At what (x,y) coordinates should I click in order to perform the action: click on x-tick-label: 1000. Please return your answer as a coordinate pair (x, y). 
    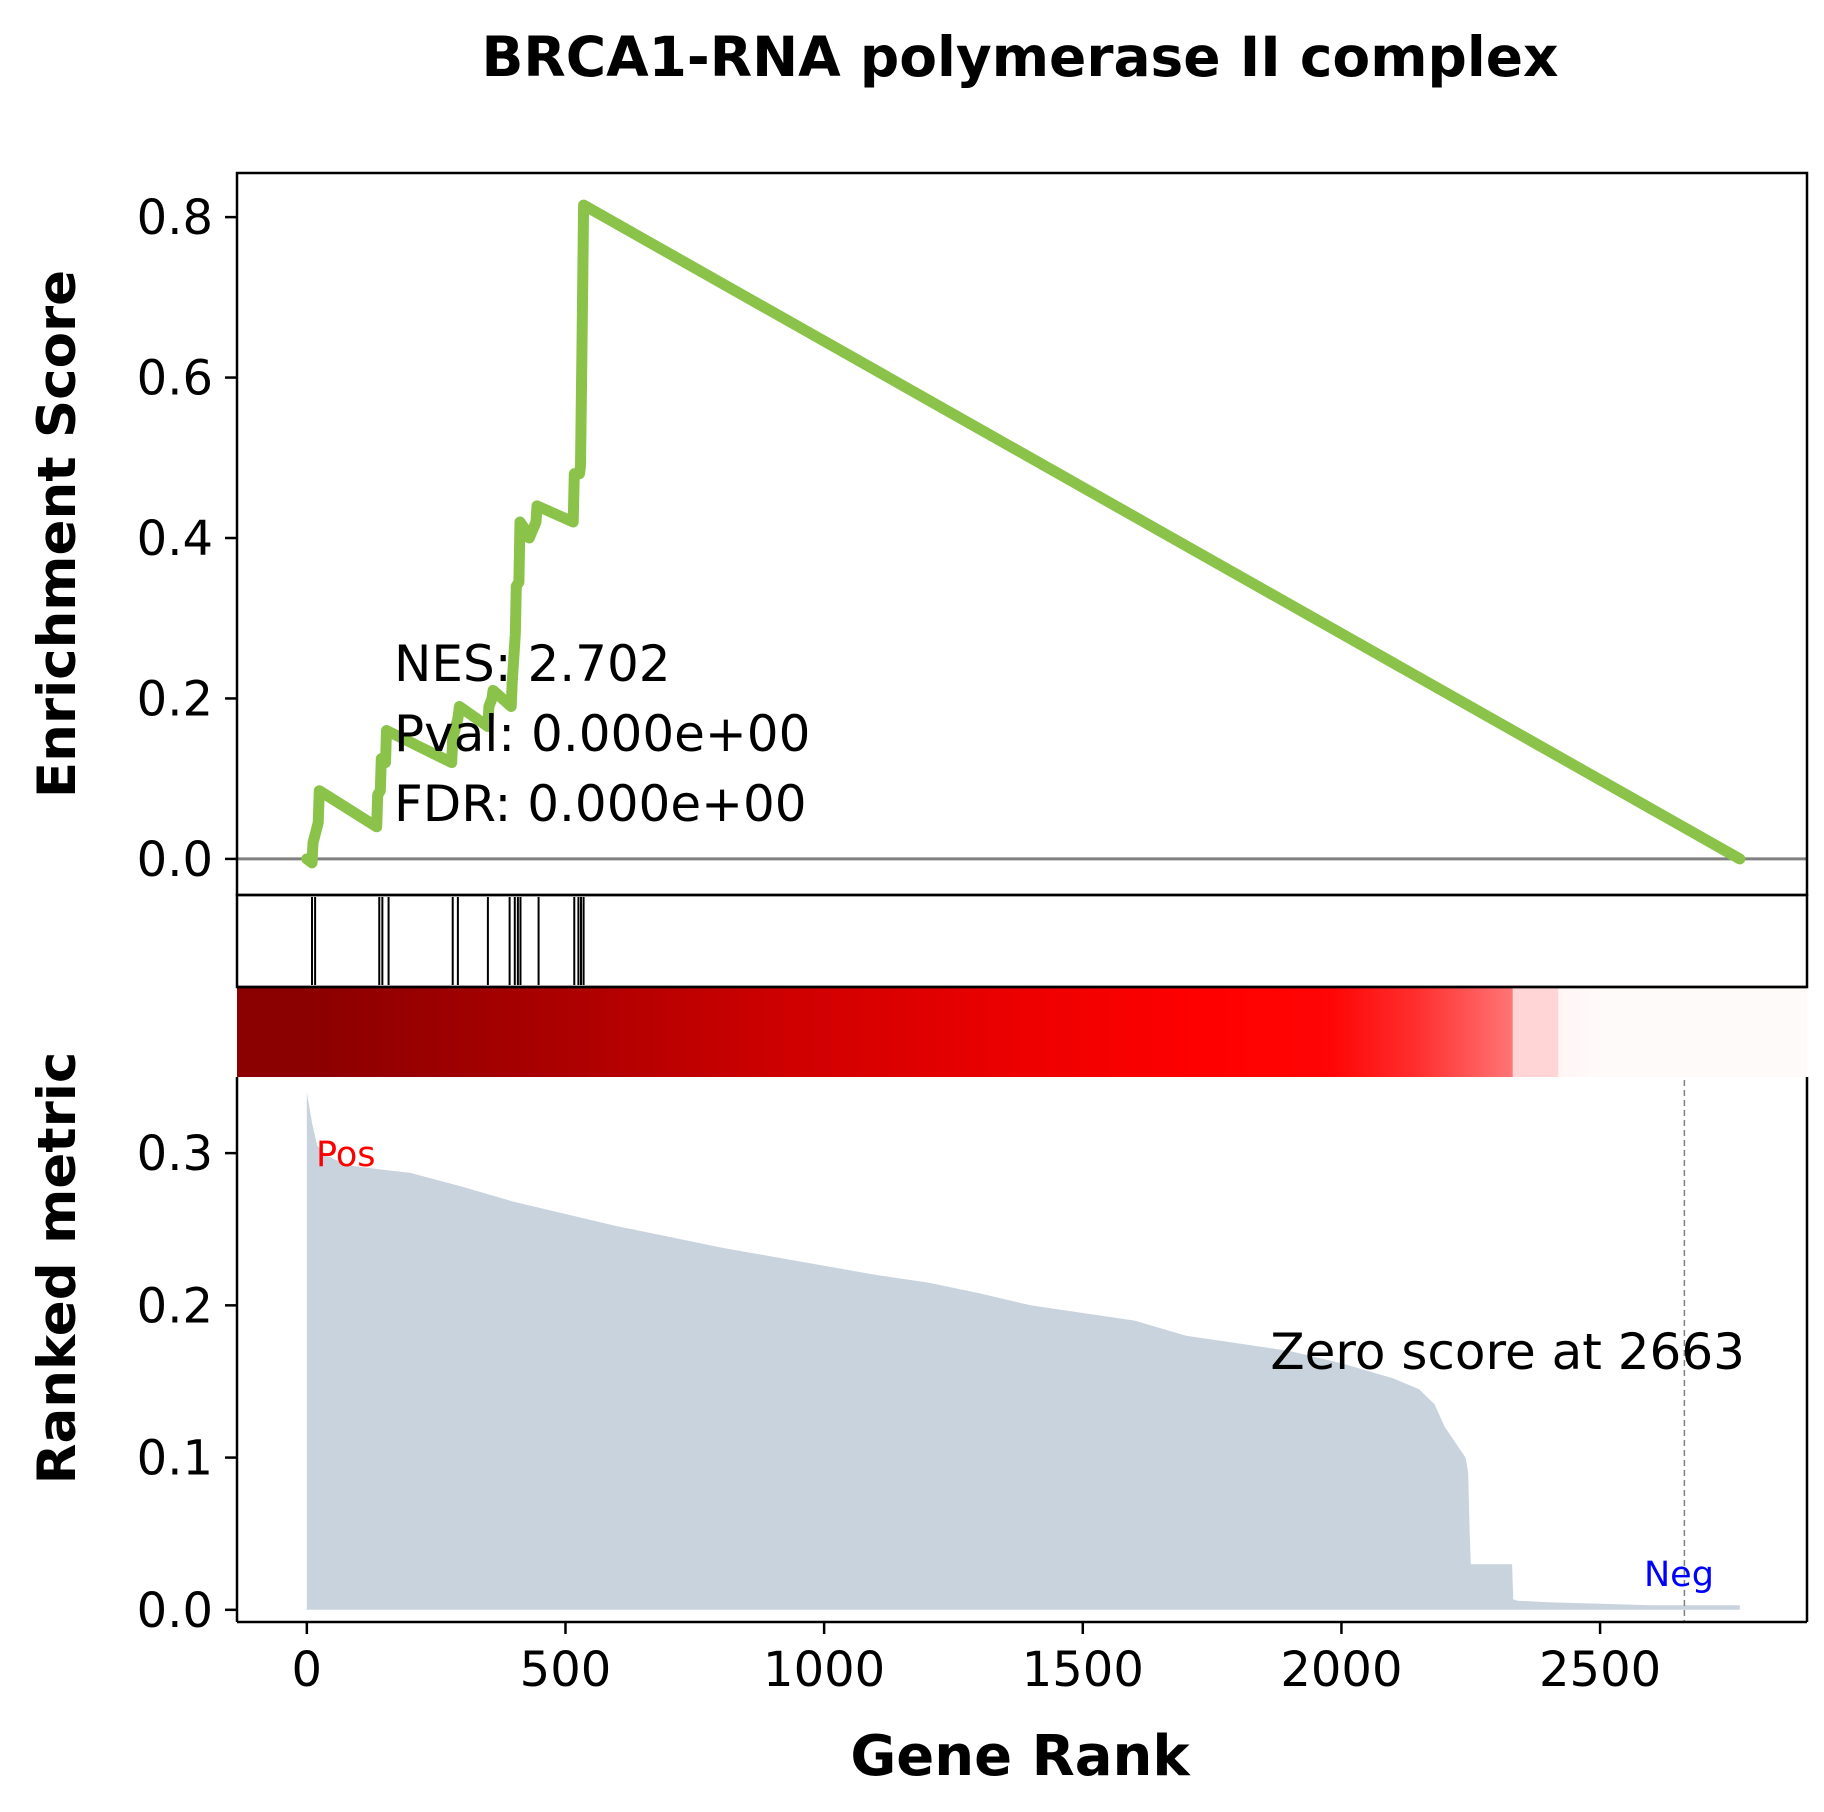
    Looking at the image, I should click on (824, 1670).